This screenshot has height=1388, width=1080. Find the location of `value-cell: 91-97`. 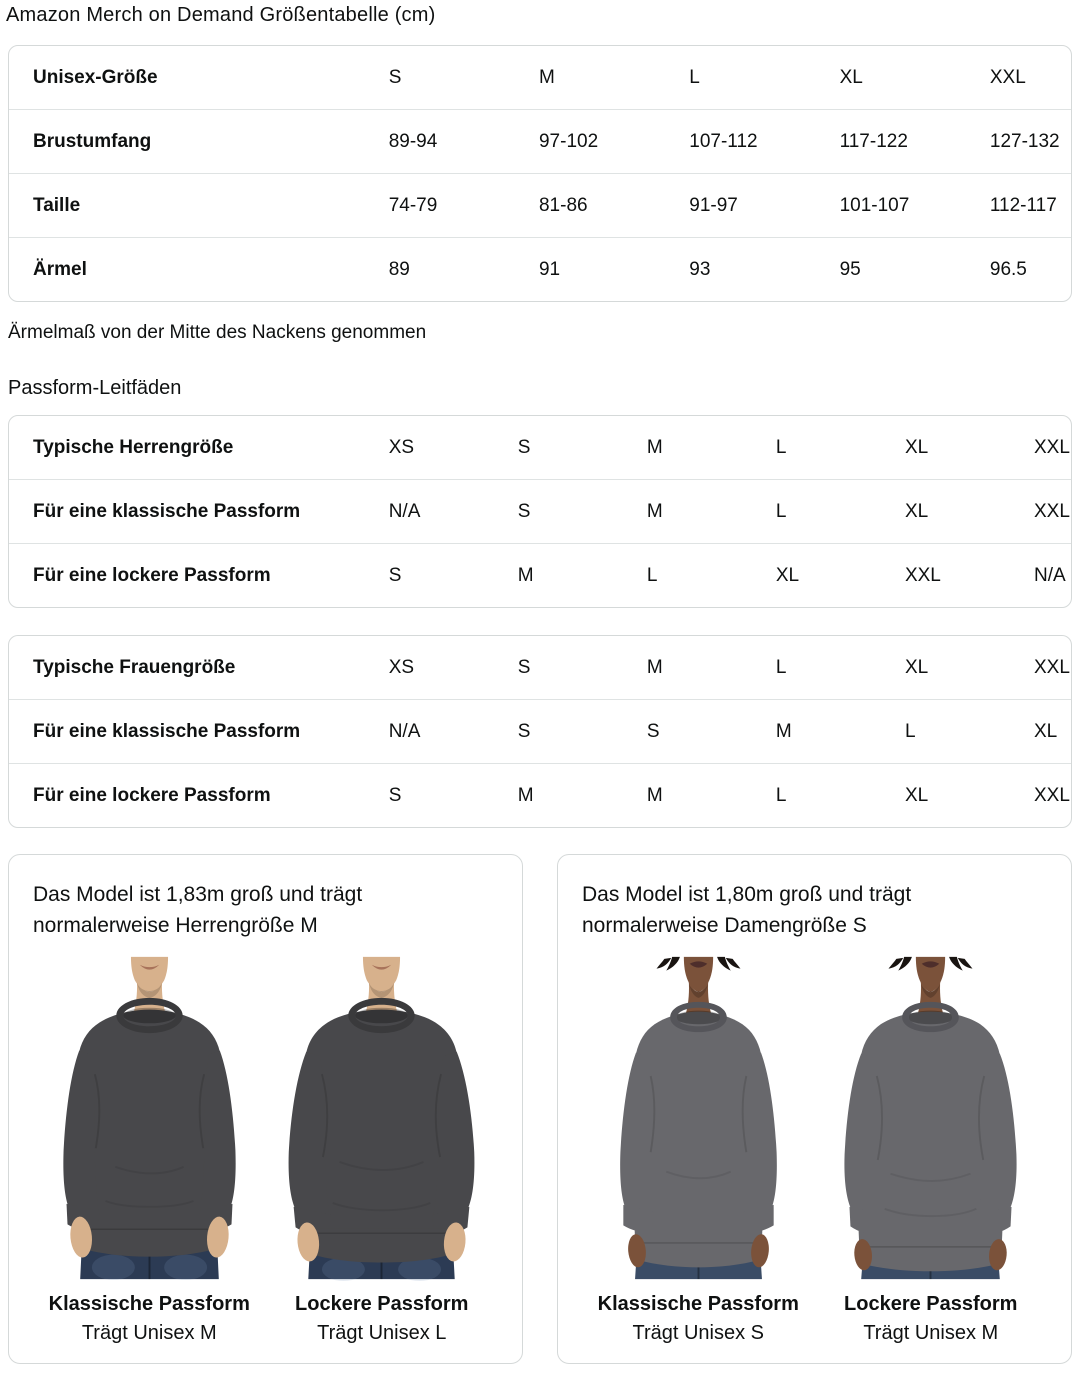

value-cell: 91-97 is located at coordinates (713, 205).